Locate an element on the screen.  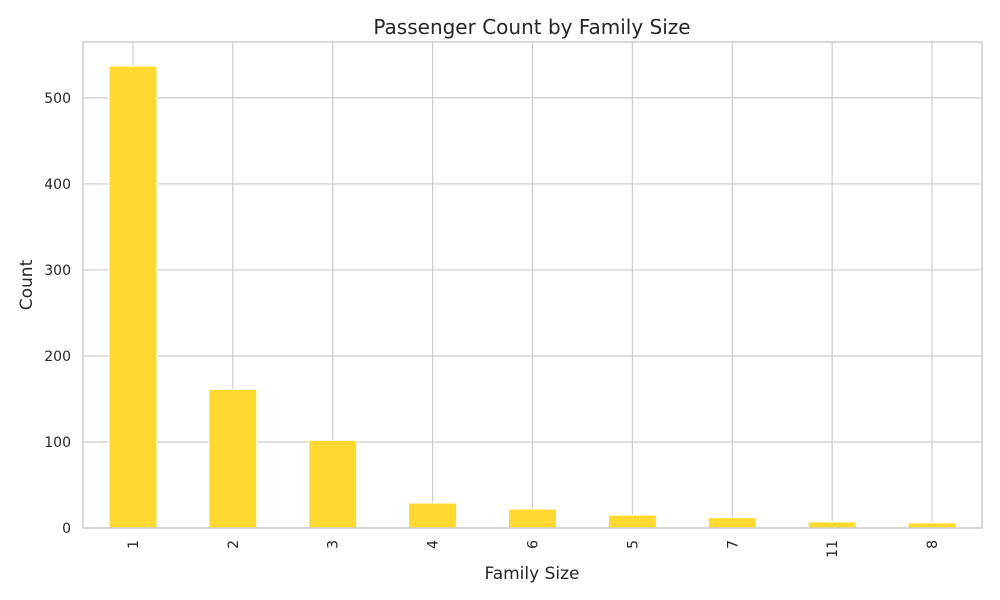
y-tick-label: 500 is located at coordinates (57, 99).